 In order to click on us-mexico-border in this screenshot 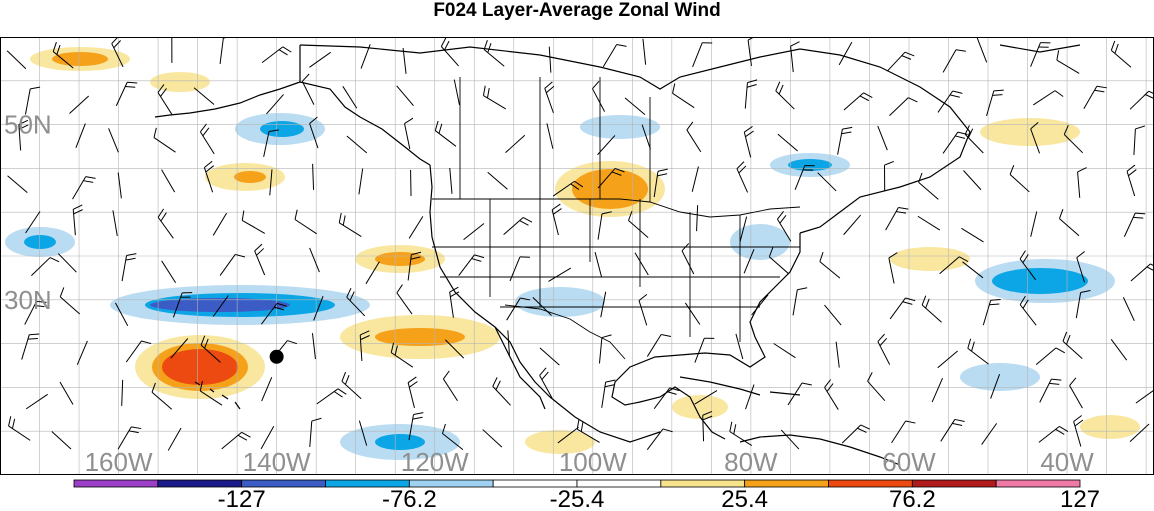, I will do `click(565, 332)`.